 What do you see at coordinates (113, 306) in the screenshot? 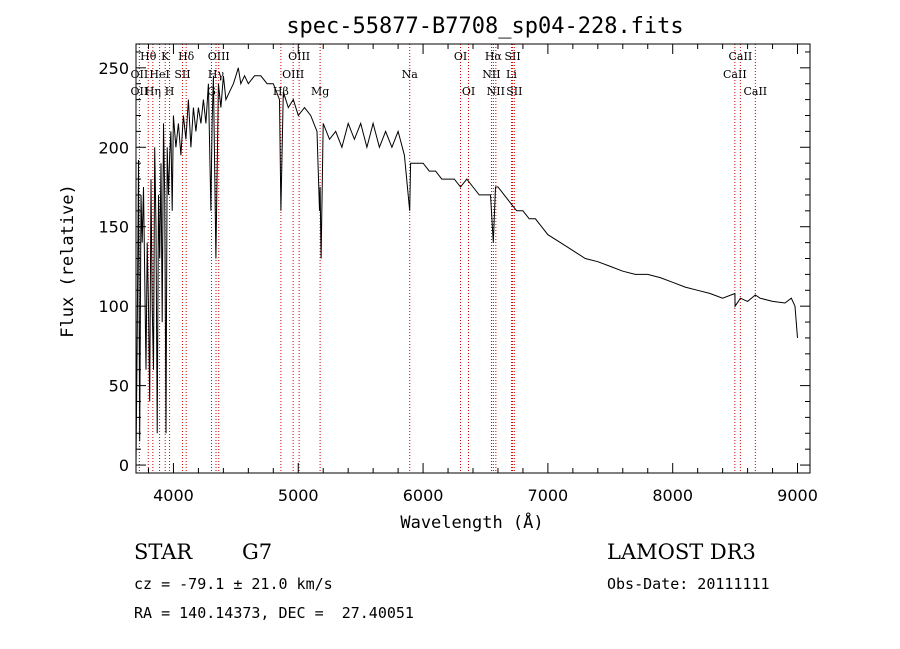
I see `y-tick-label: 100` at bounding box center [113, 306].